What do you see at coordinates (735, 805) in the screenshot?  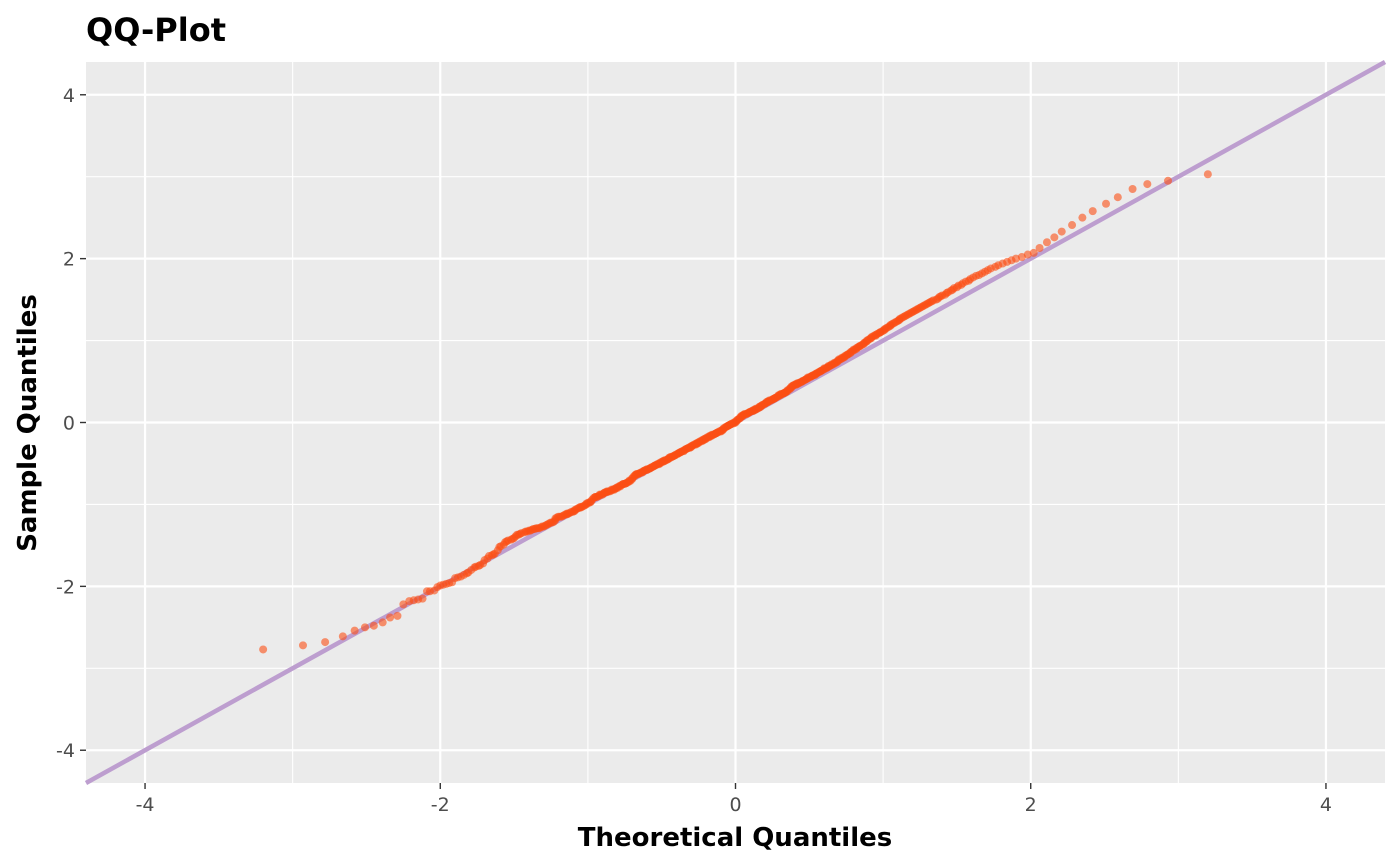 I see `x-tick-label: 0` at bounding box center [735, 805].